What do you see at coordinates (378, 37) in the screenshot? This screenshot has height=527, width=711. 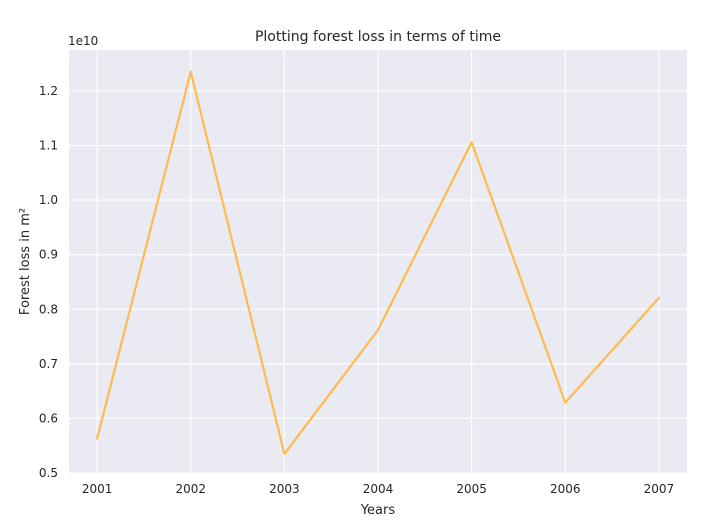 I see `chart-title: Plotting forest loss in terms of time` at bounding box center [378, 37].